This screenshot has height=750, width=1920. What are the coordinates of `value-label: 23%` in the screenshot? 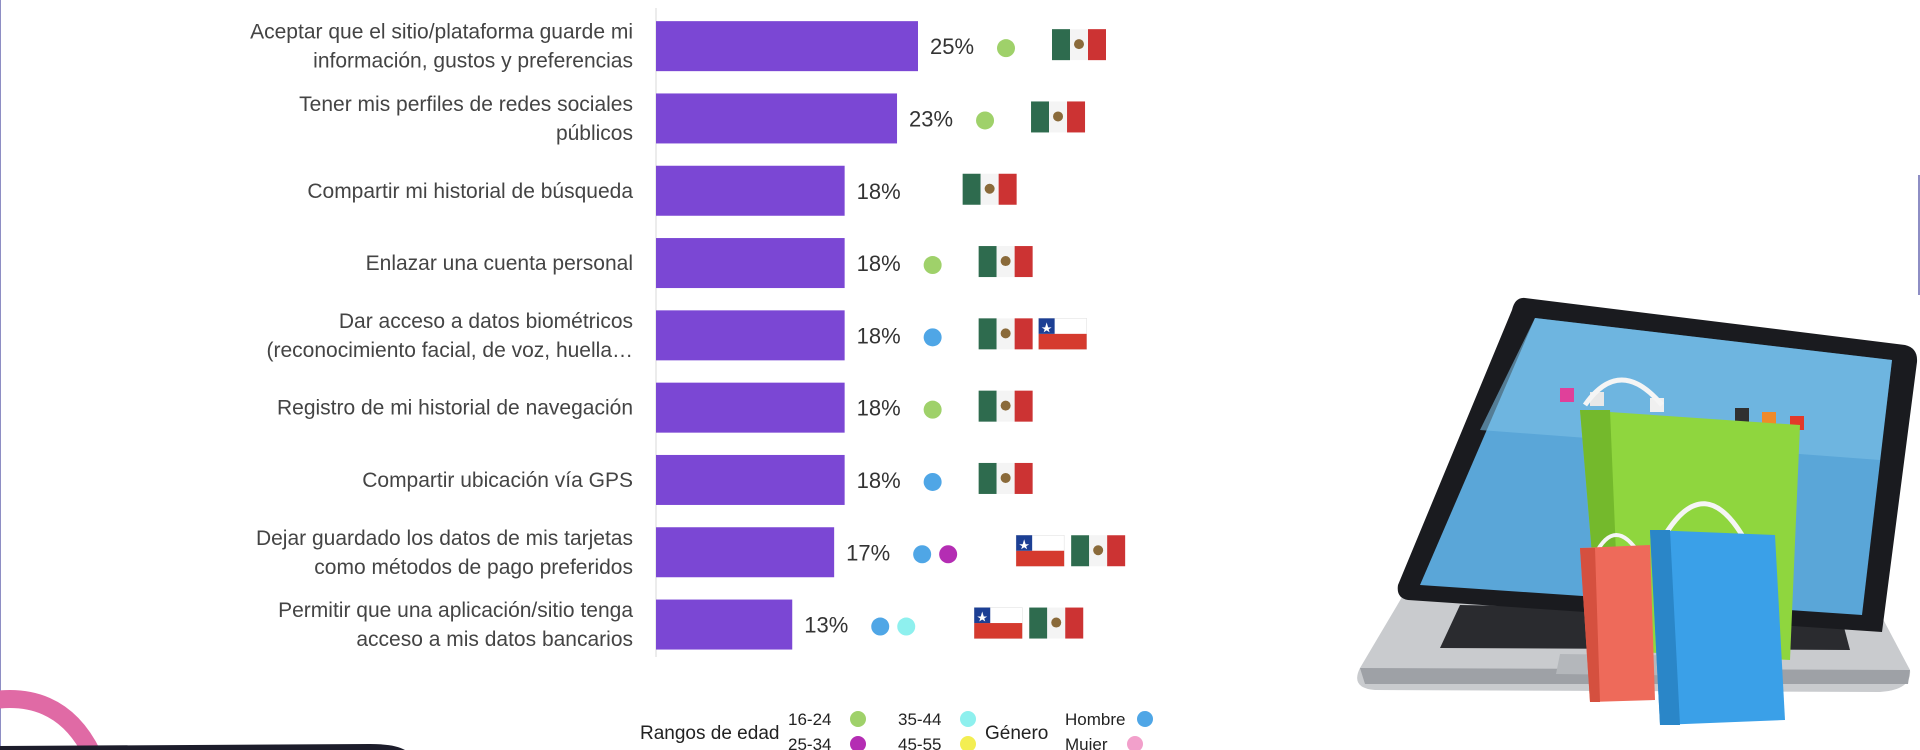 It's located at (931, 118).